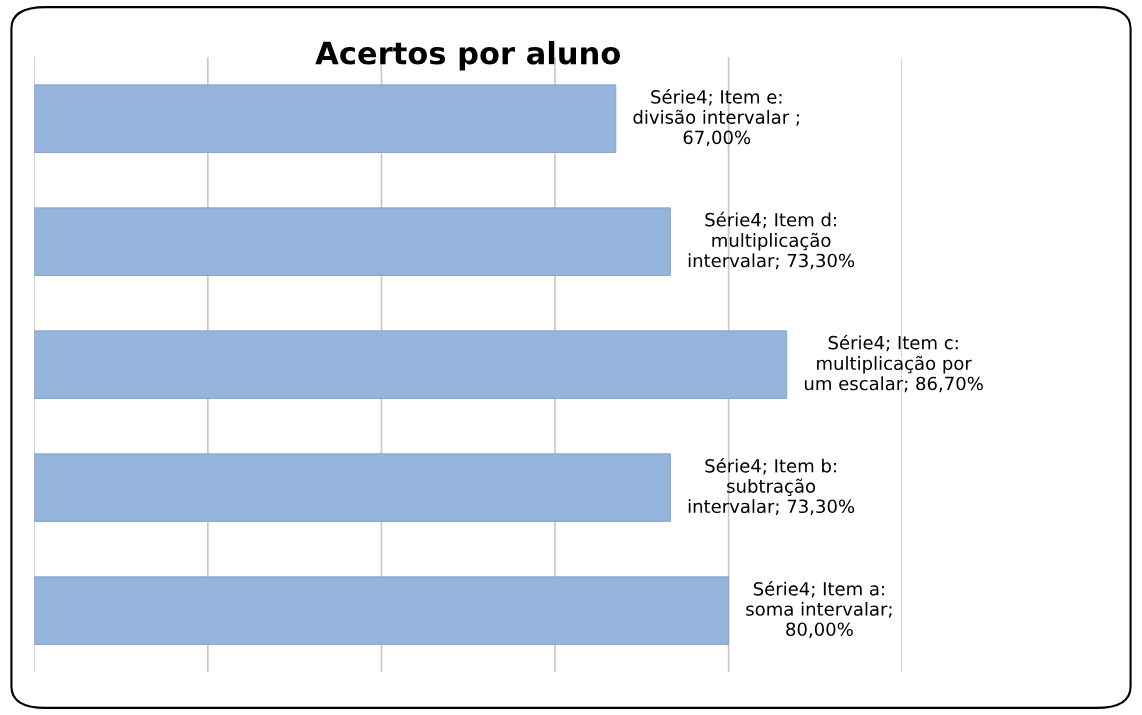  Describe the element at coordinates (716, 117) in the screenshot. I see `data-label: Série4; Item e: divisão intervalar ; 67,00%` at that location.